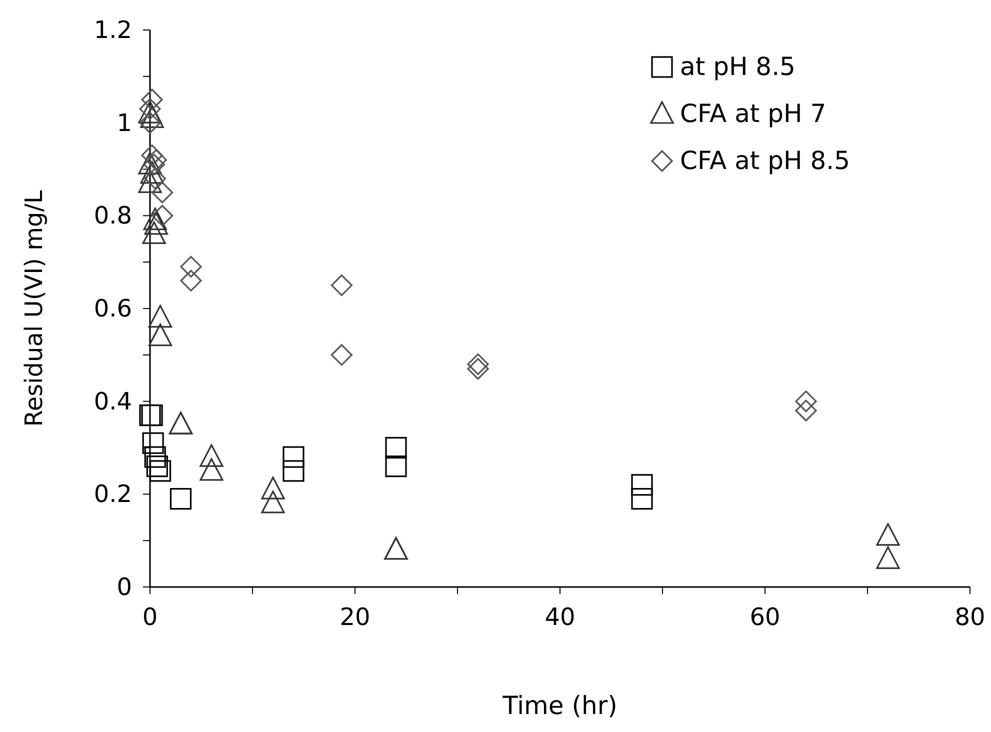 The image size is (991, 732). Describe the element at coordinates (150, 617) in the screenshot. I see `x-tick-label: 0` at that location.